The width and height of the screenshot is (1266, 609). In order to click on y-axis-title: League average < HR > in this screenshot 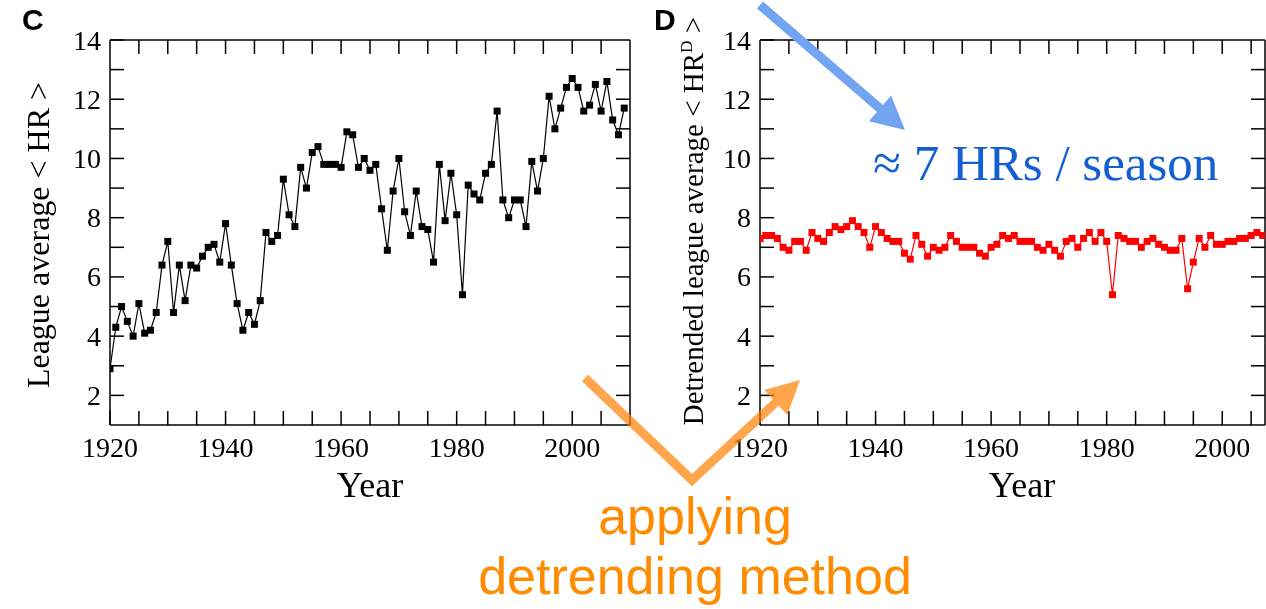, I will do `click(38, 235)`.